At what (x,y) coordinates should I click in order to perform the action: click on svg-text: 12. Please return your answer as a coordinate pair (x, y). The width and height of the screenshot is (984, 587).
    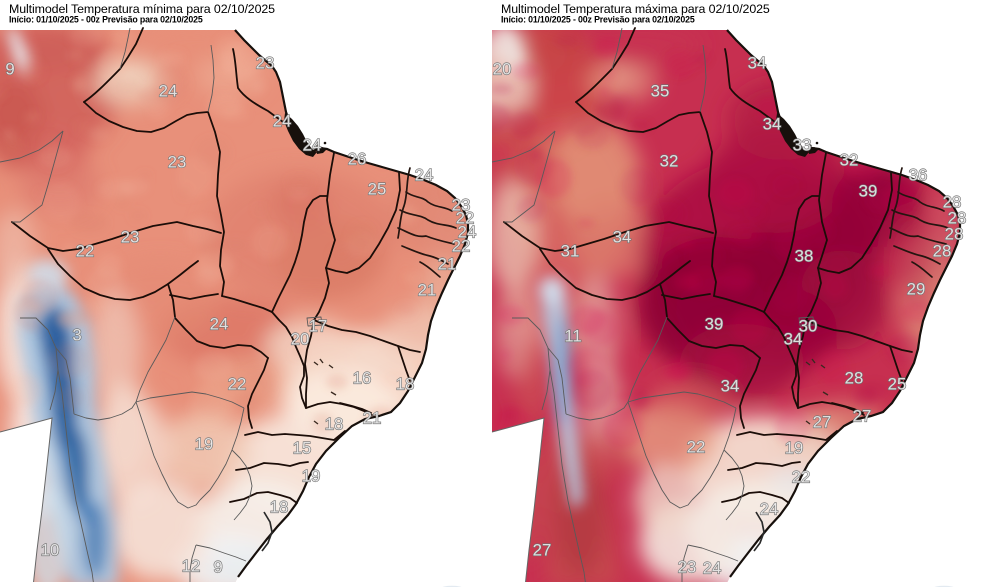
    Looking at the image, I should click on (191, 565).